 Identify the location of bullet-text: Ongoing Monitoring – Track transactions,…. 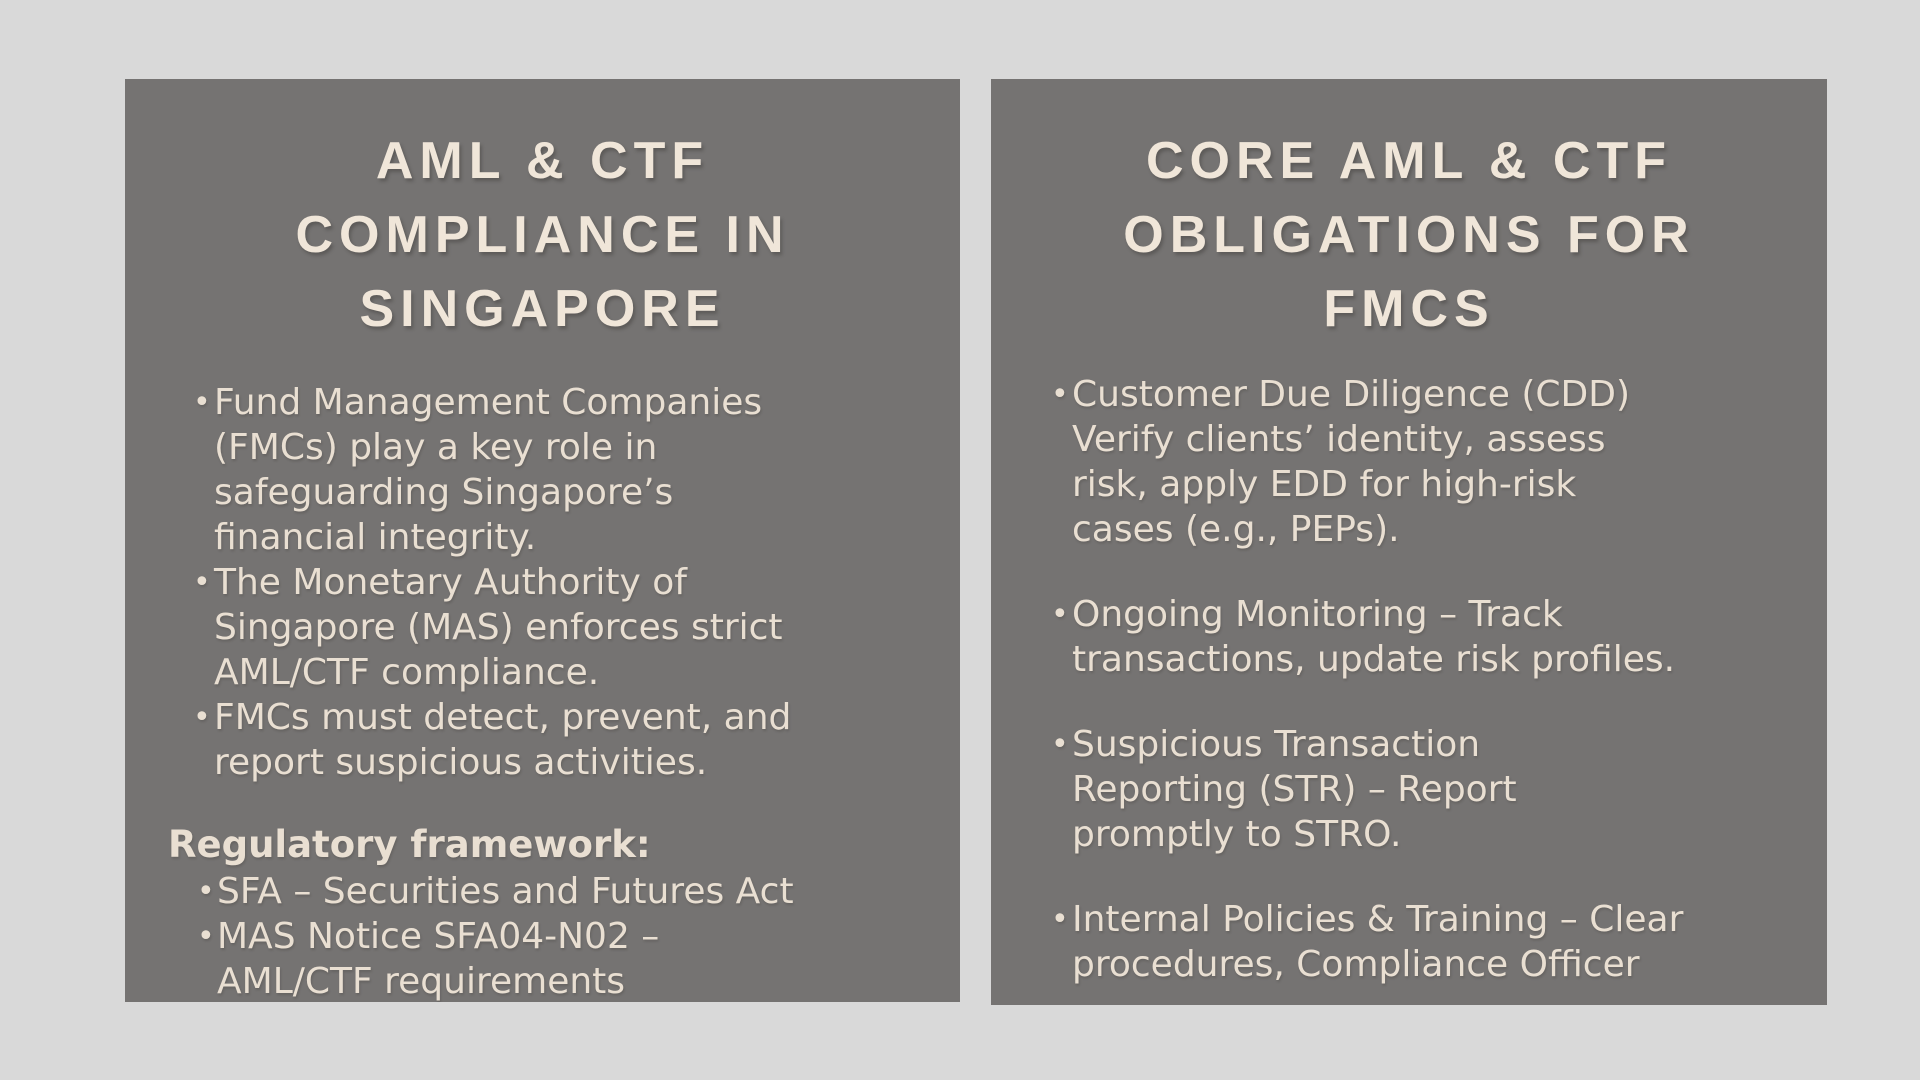
(1374, 637).